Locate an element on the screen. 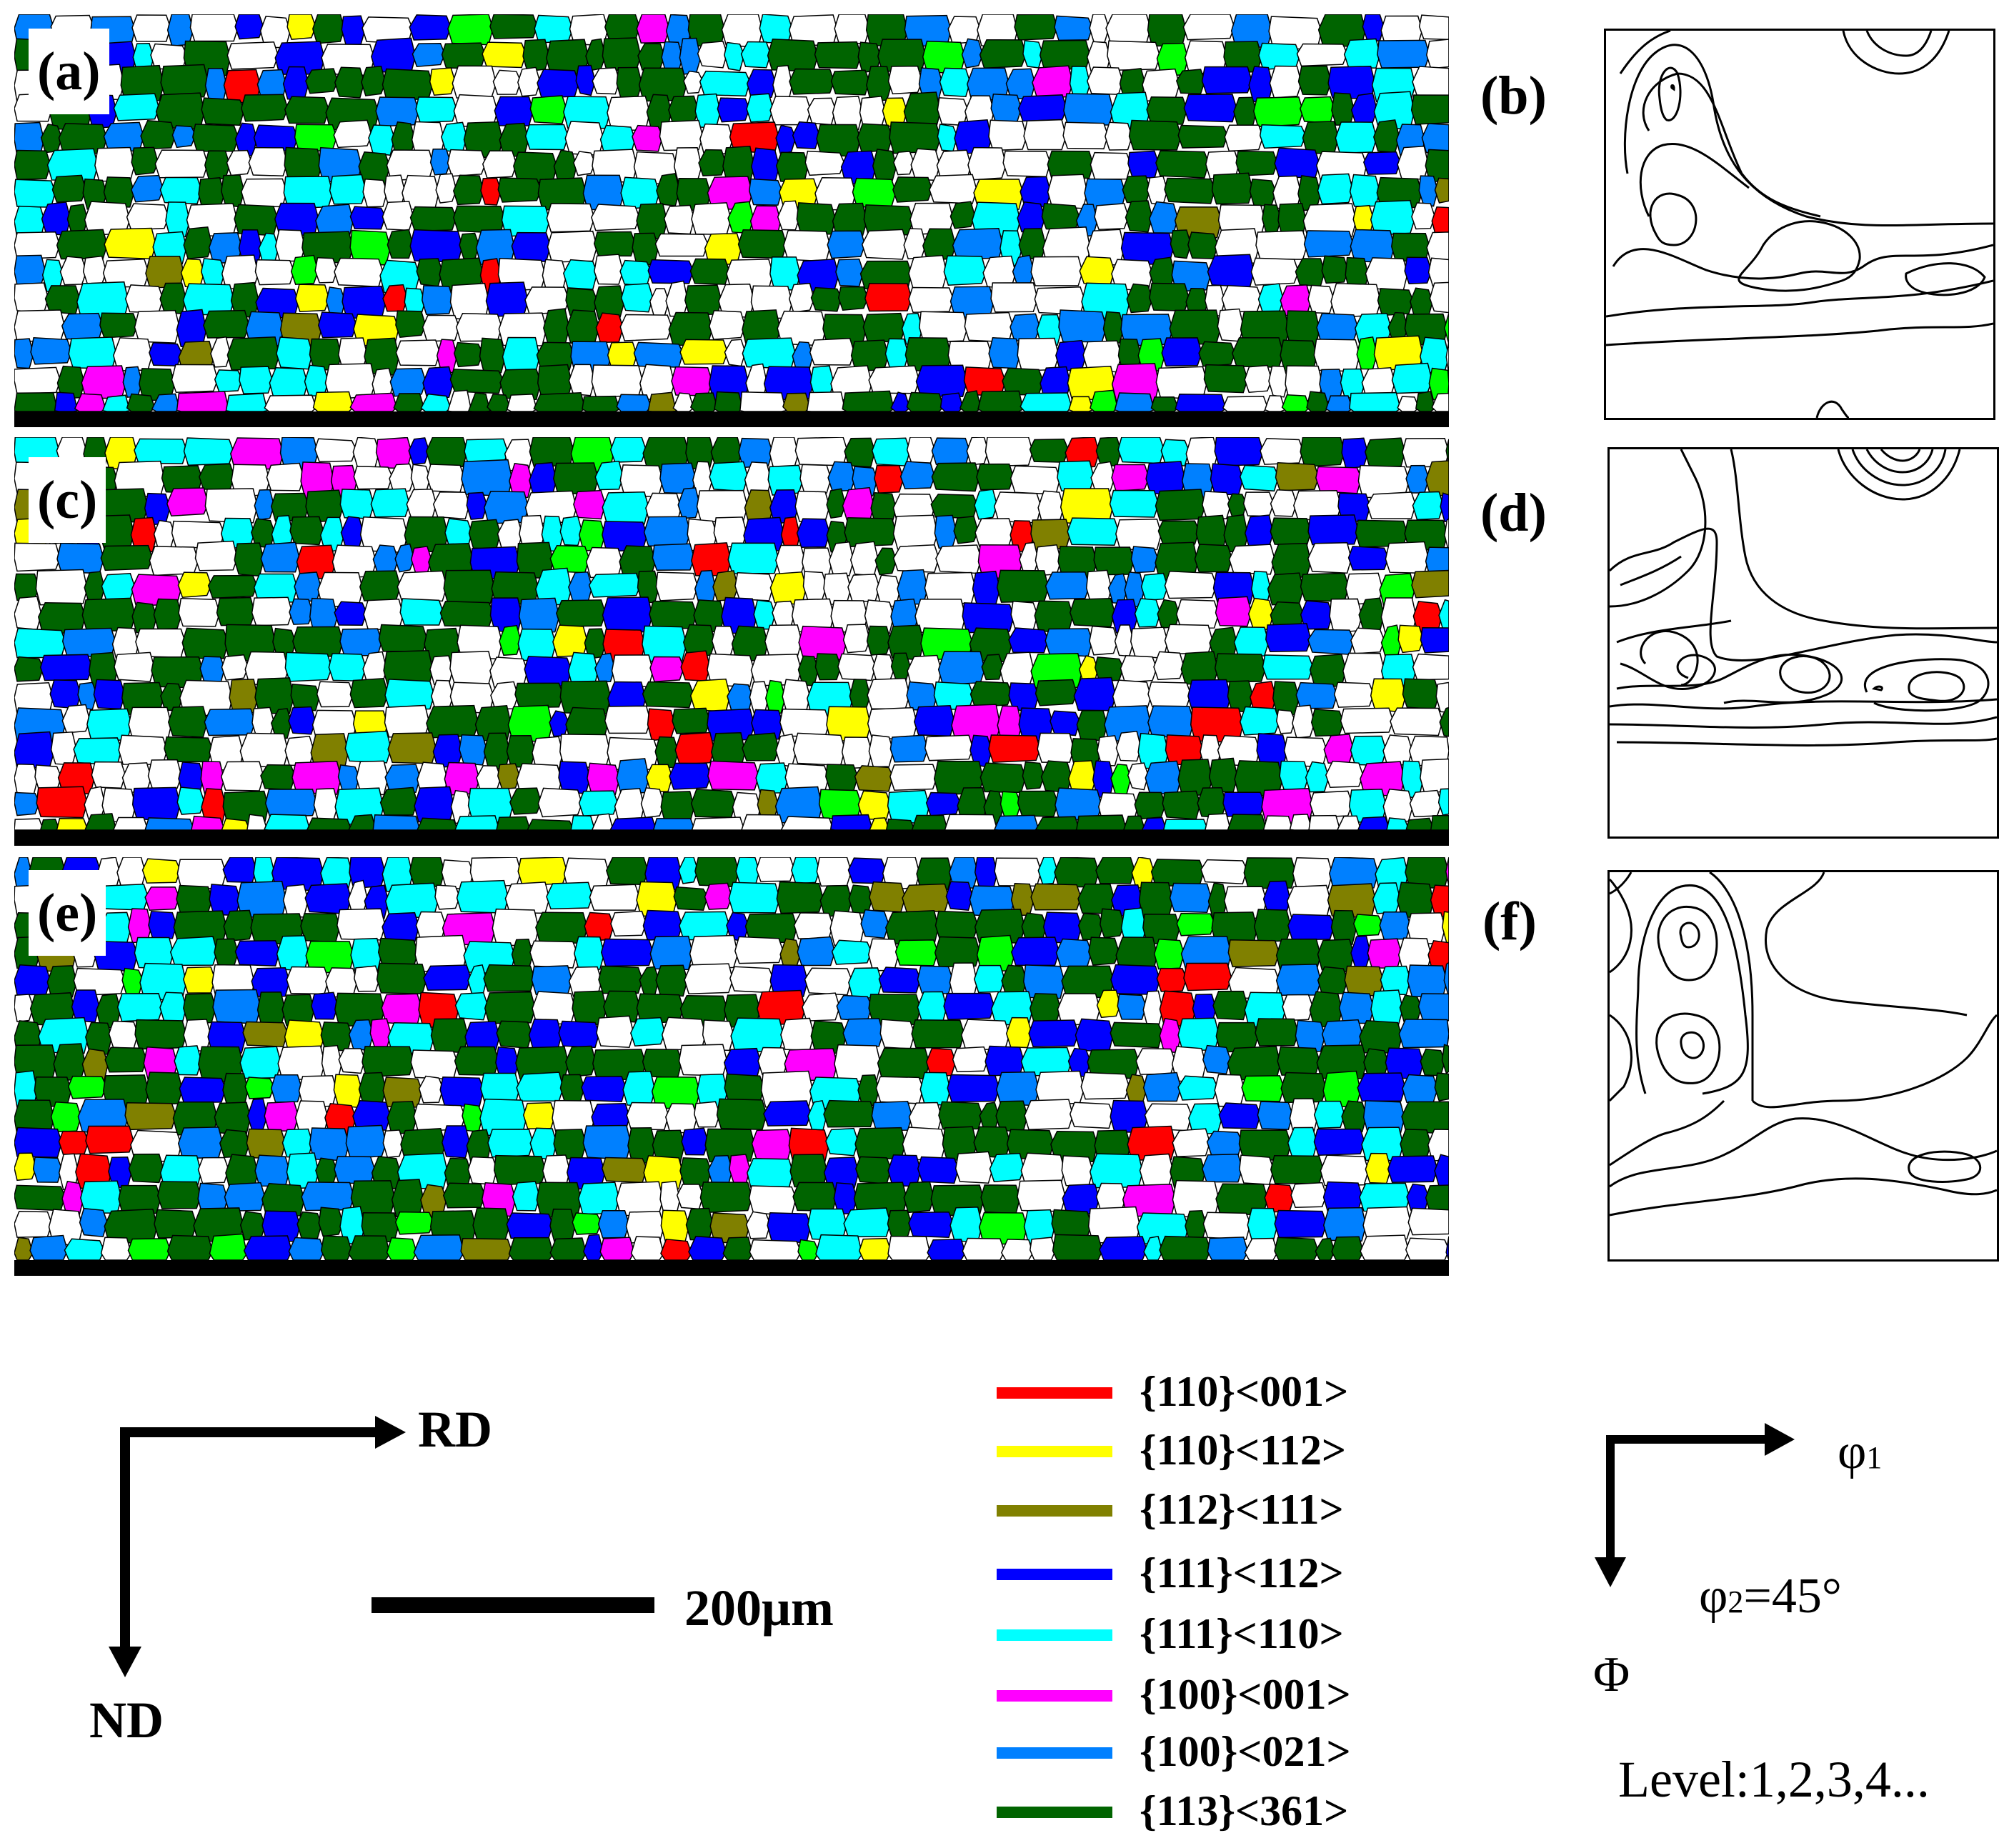 The height and width of the screenshot is (1848, 2014). nd-label: ND is located at coordinates (126, 1721).